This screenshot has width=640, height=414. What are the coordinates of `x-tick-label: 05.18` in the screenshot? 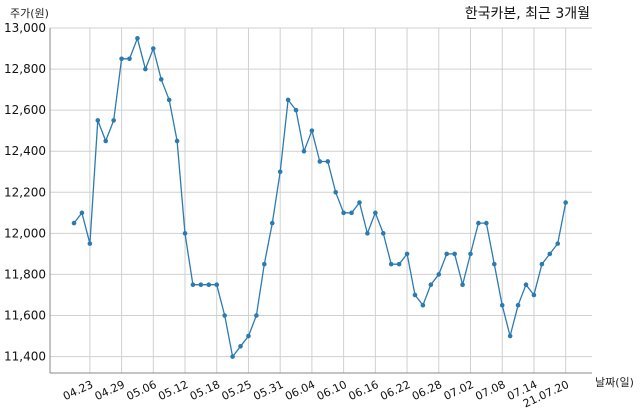 It's located at (205, 390).